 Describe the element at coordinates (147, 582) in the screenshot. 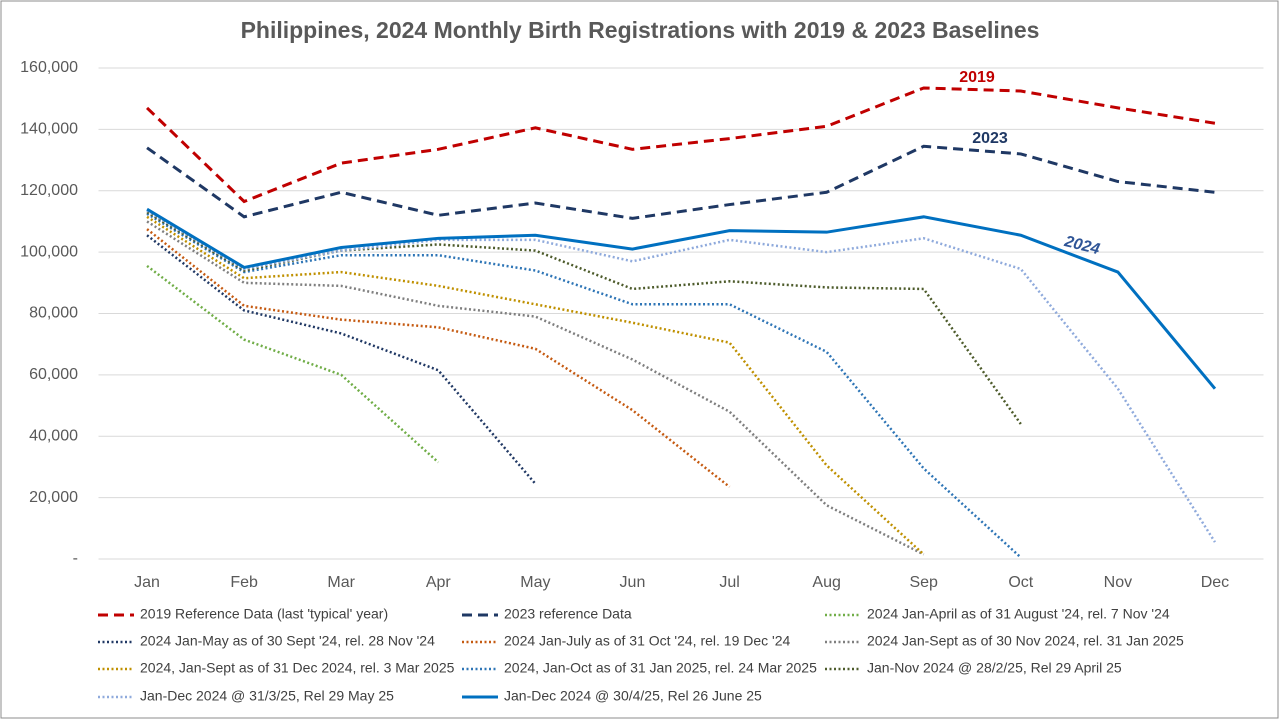

I see `x-tick-label: Jan` at that location.